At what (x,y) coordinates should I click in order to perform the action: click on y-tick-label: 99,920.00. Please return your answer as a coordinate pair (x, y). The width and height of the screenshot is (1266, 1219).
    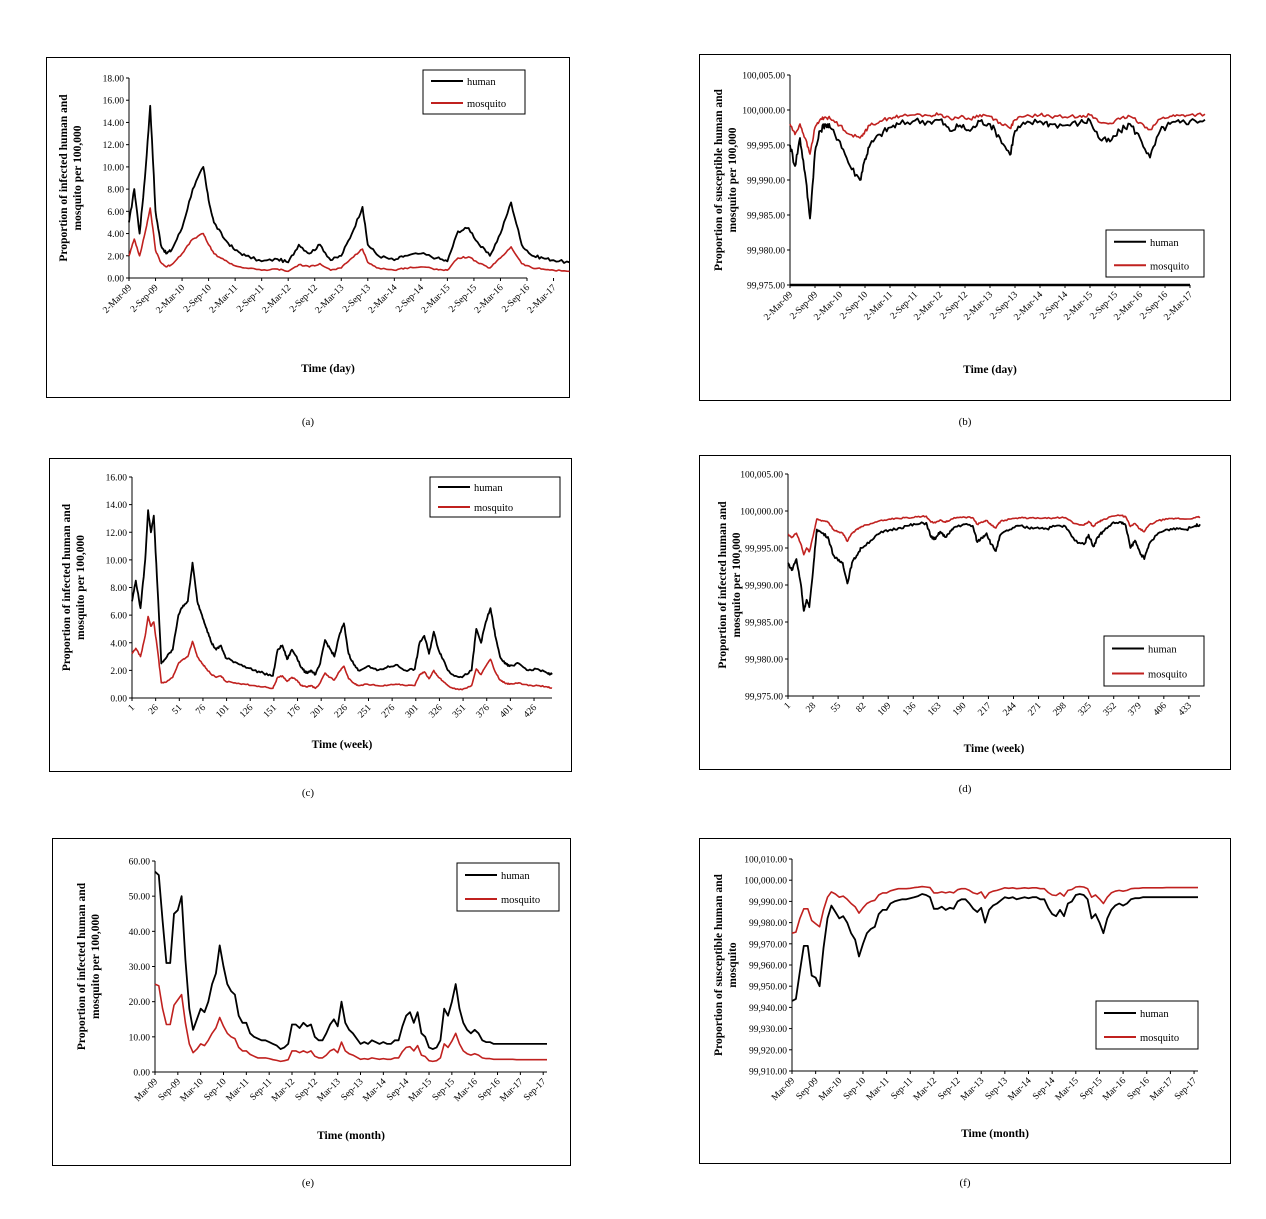
    Looking at the image, I should click on (768, 1051).